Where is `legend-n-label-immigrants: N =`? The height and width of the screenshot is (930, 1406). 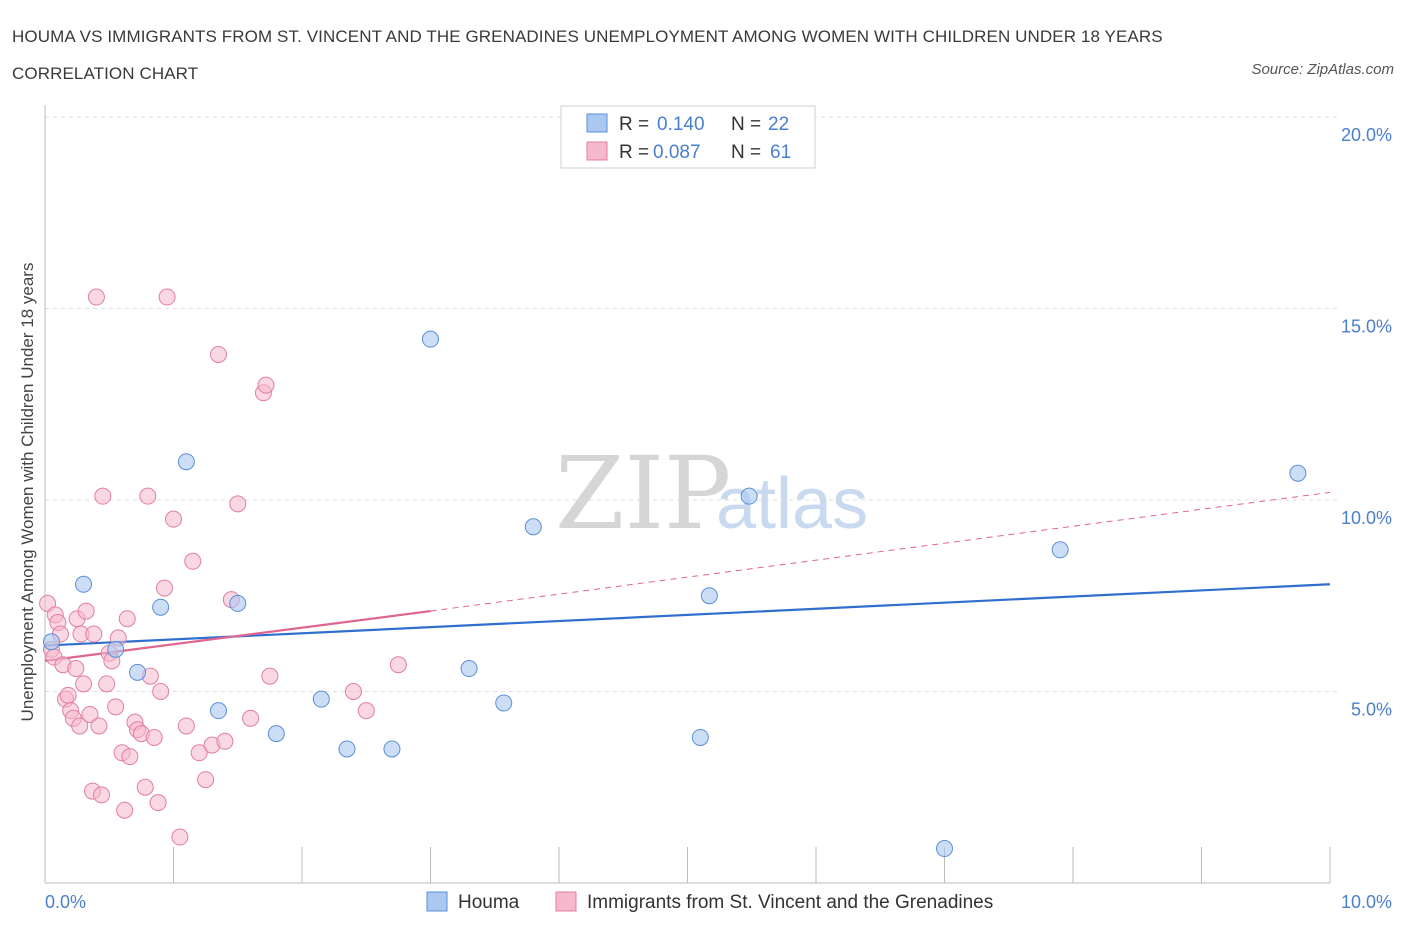 legend-n-label-immigrants: N = is located at coordinates (746, 152).